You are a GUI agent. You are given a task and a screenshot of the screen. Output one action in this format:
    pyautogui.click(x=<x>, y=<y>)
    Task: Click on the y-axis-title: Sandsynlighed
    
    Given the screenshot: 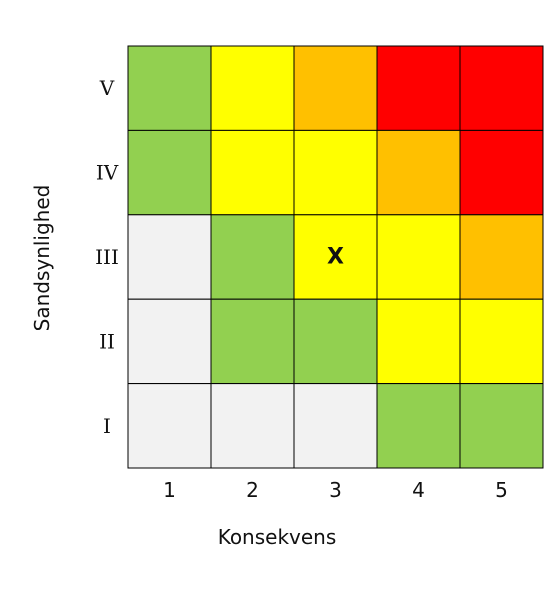 What is the action you would take?
    pyautogui.click(x=42, y=258)
    